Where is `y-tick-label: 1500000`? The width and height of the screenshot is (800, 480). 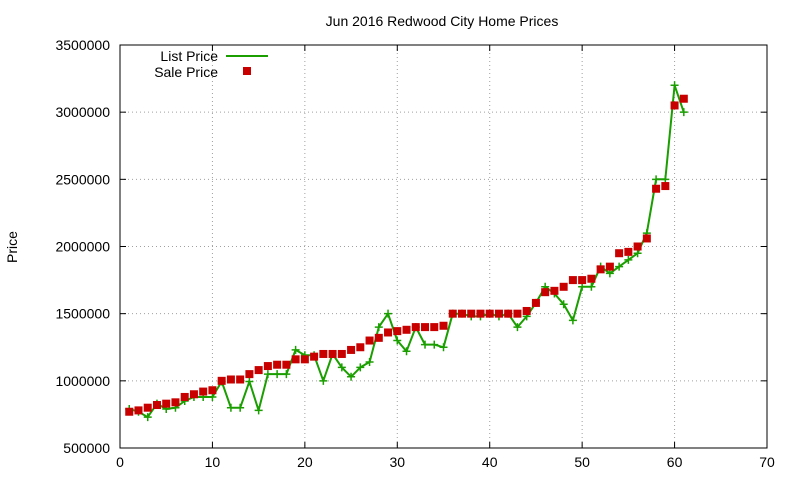 y-tick-label: 1500000 is located at coordinates (82, 314).